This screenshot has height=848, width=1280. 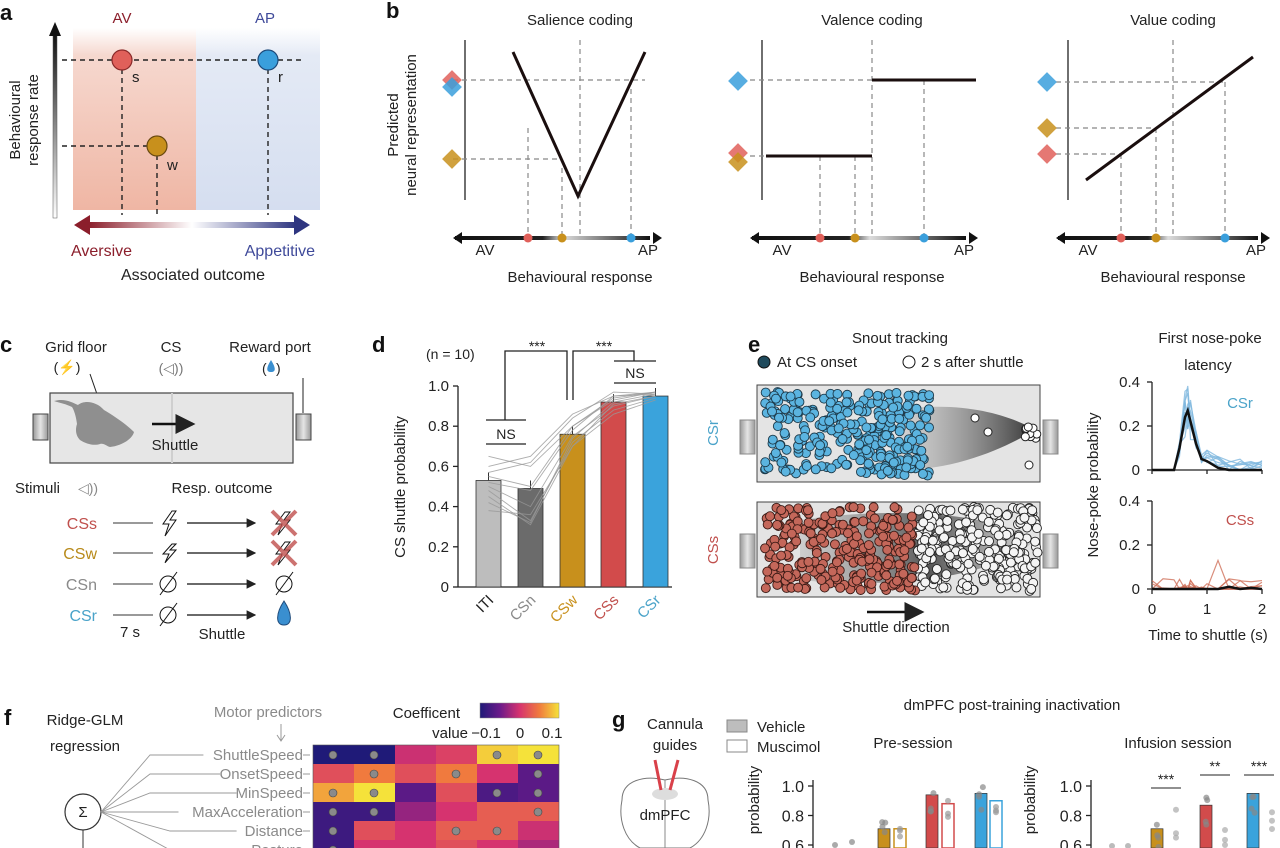 I want to click on significance-dot, so click(x=333, y=812).